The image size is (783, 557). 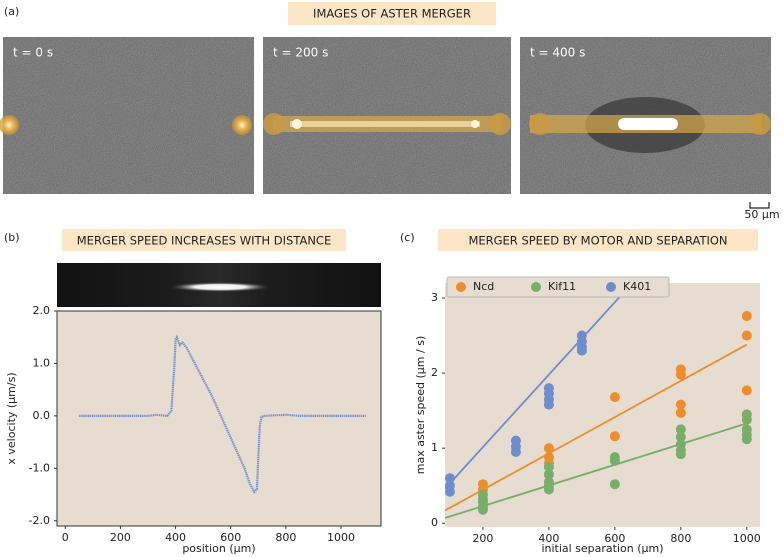 What do you see at coordinates (218, 548) in the screenshot?
I see `x-axis-label: position (μm)` at bounding box center [218, 548].